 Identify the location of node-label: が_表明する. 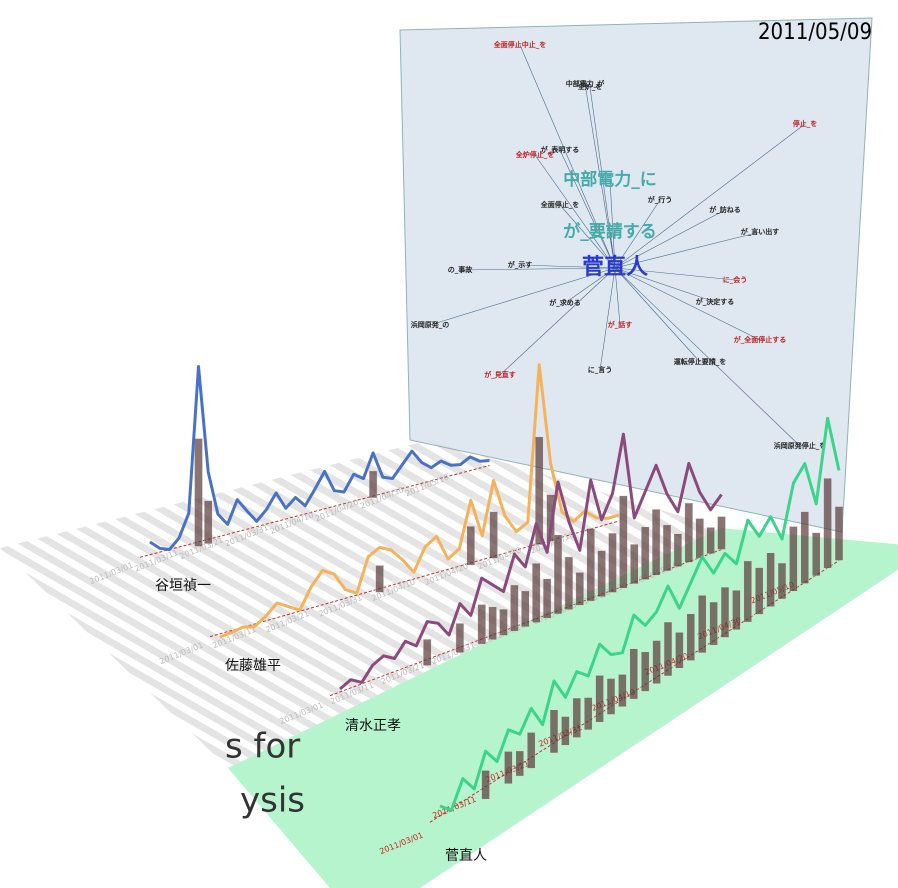
(560, 149).